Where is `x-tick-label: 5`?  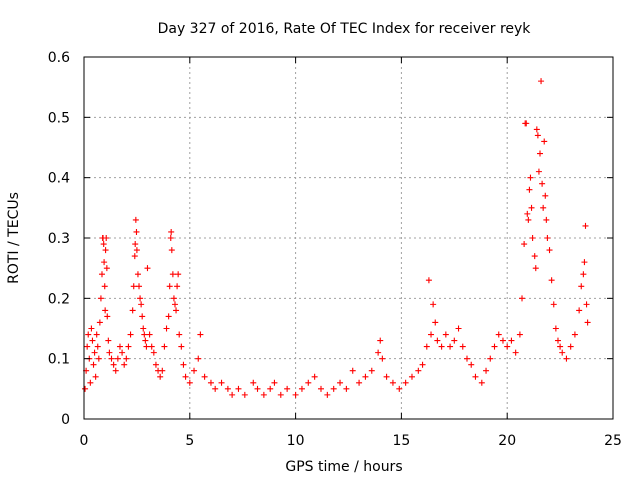 x-tick-label: 5 is located at coordinates (189, 441).